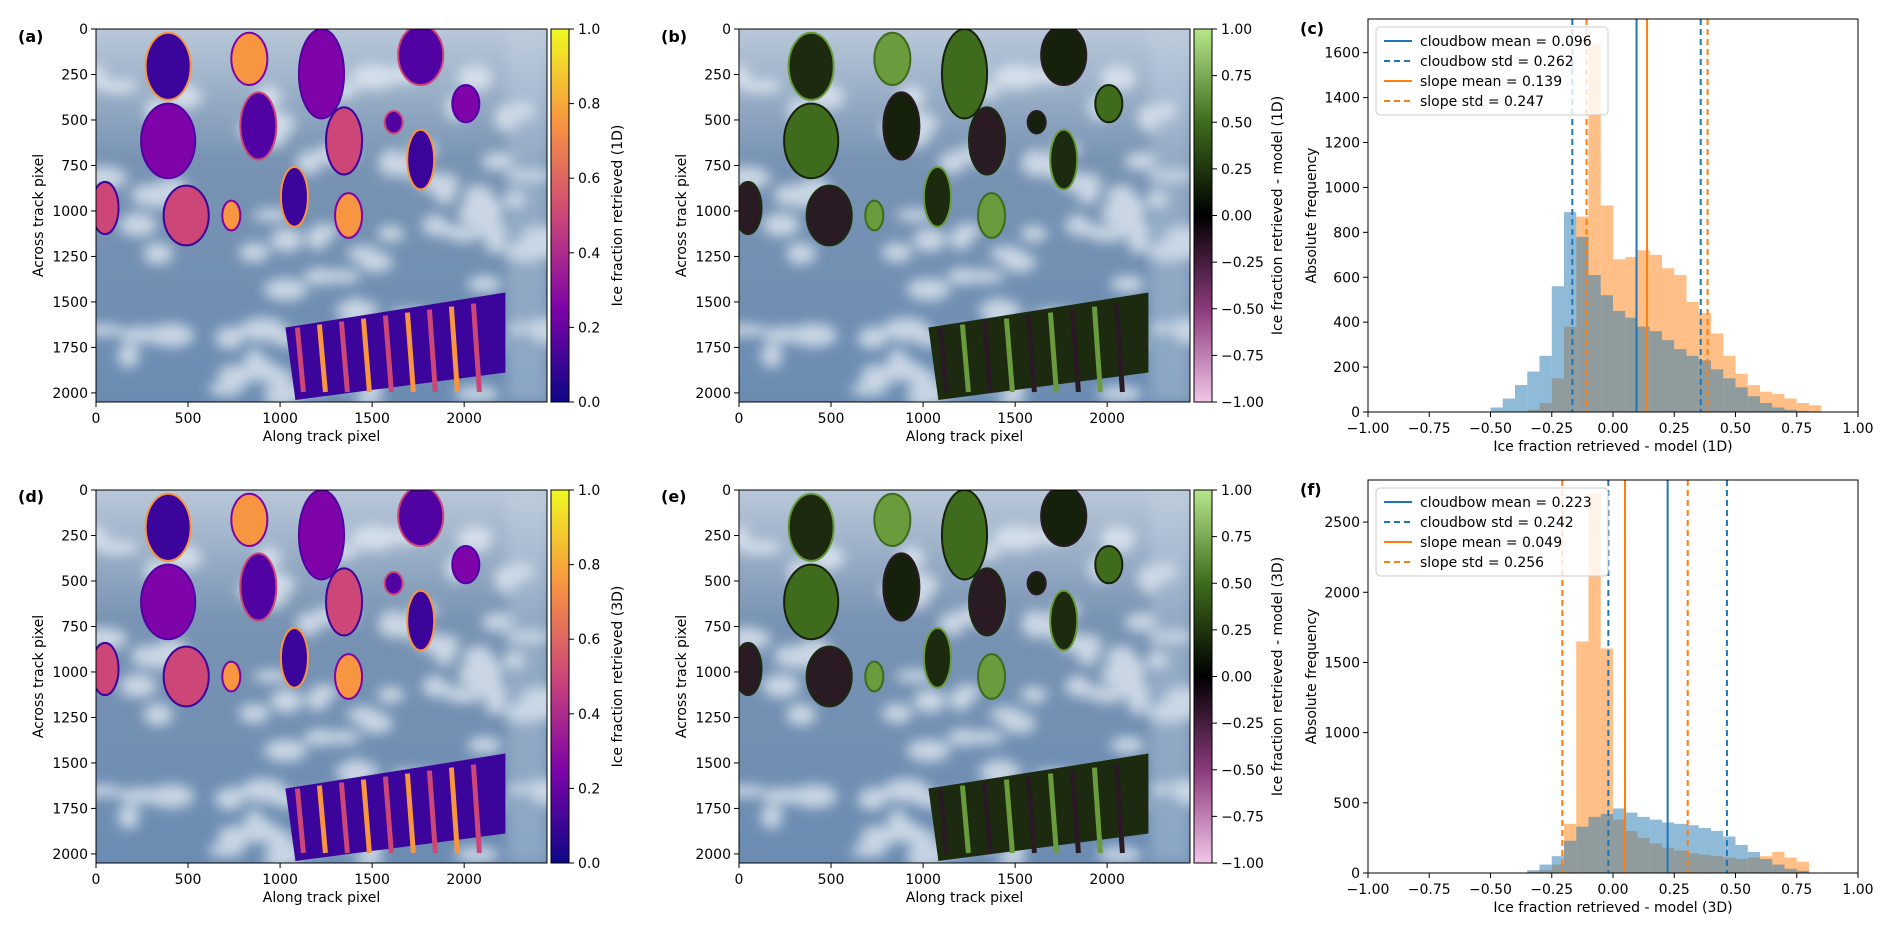 Image resolution: width=1892 pixels, height=937 pixels. What do you see at coordinates (713, 212) in the screenshot?
I see `y-tick-label: 1000` at bounding box center [713, 212].